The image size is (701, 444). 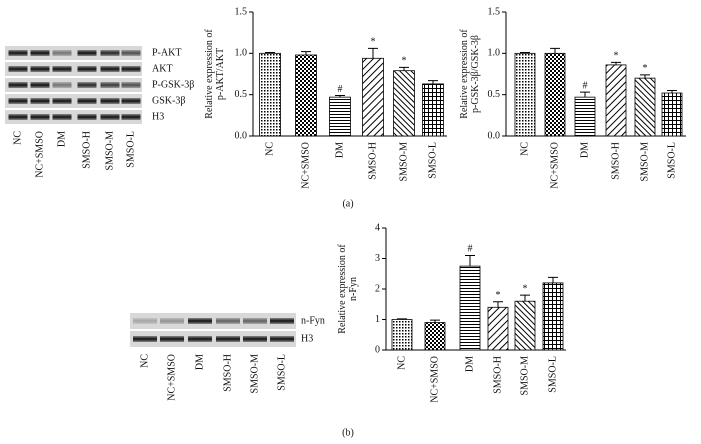 I want to click on y-tick-label: 0.0, so click(x=494, y=135).